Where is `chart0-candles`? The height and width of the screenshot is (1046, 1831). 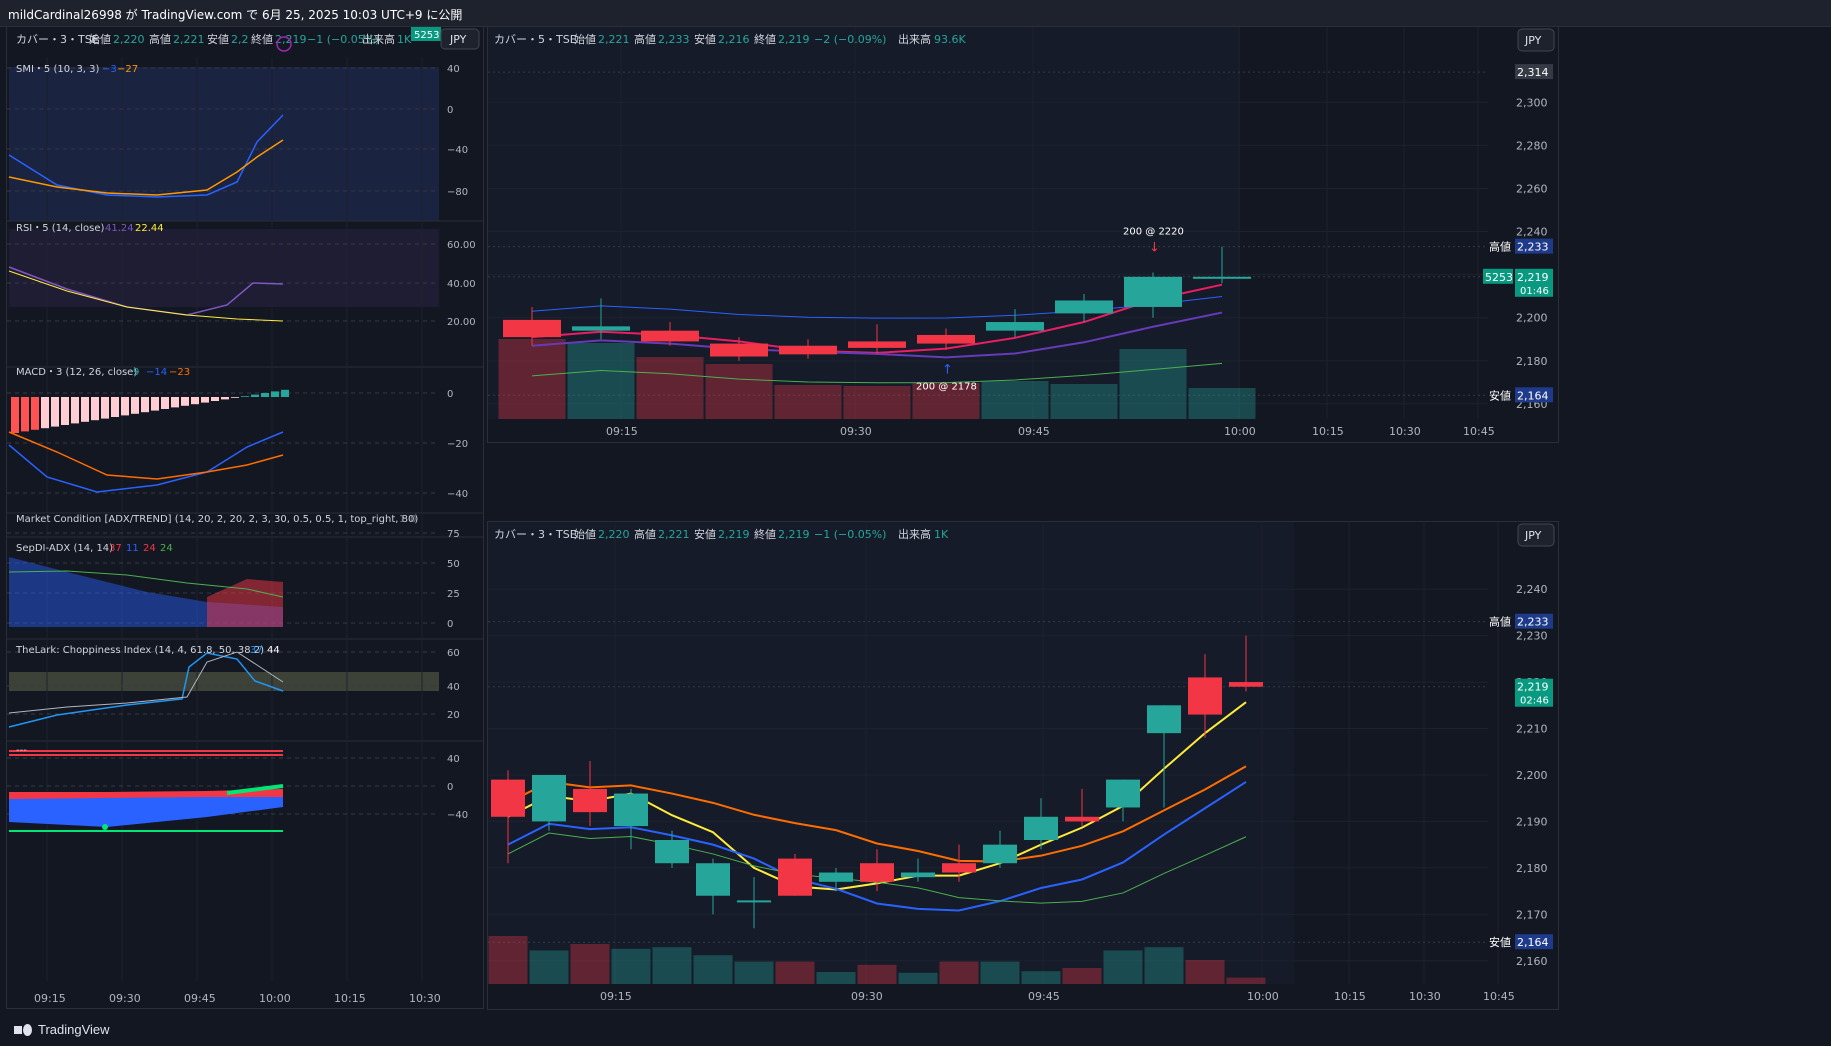
chart0-candles is located at coordinates (877, 303).